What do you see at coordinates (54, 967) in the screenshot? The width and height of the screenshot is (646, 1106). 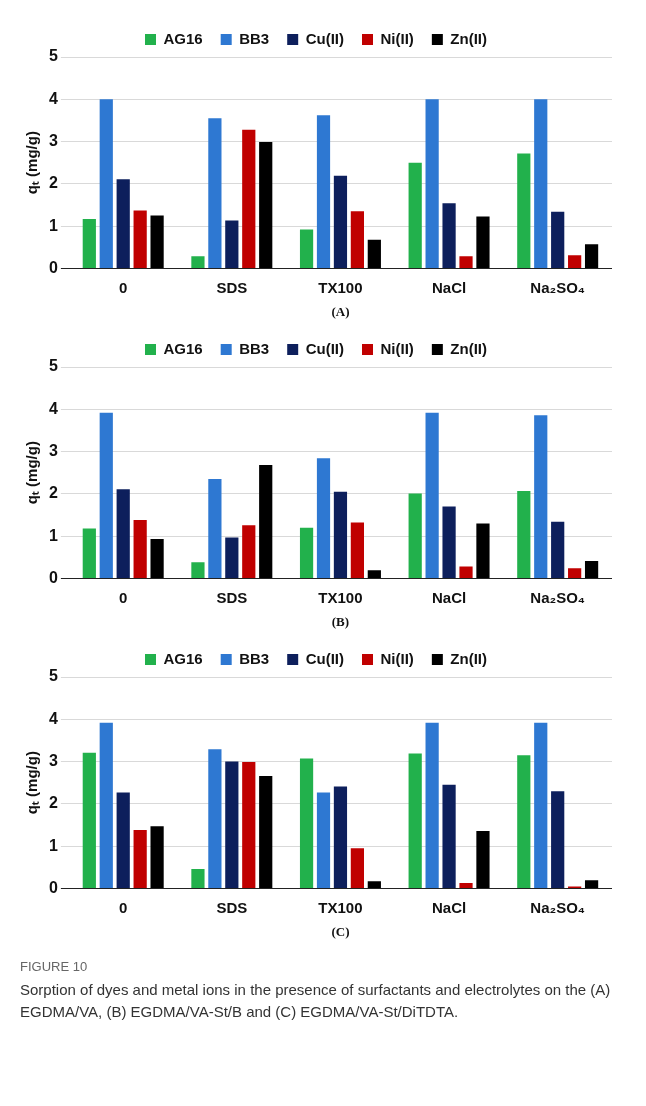 I see `caption: FIGURE 10` at bounding box center [54, 967].